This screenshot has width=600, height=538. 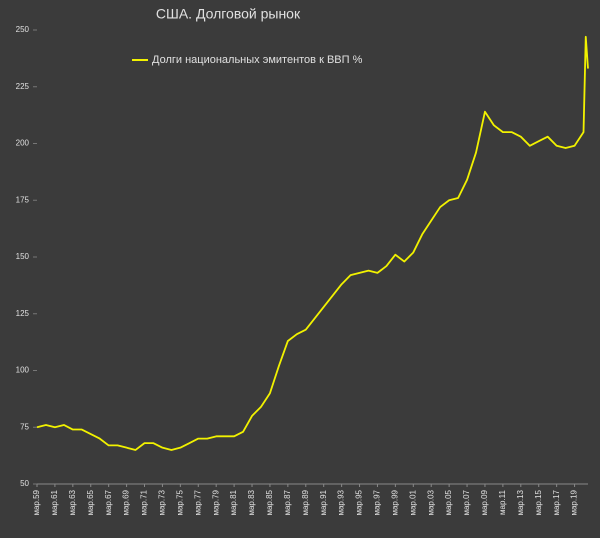 I want to click on legend-label: Долги национальных эмитентов к ВВП %, so click(x=257, y=60).